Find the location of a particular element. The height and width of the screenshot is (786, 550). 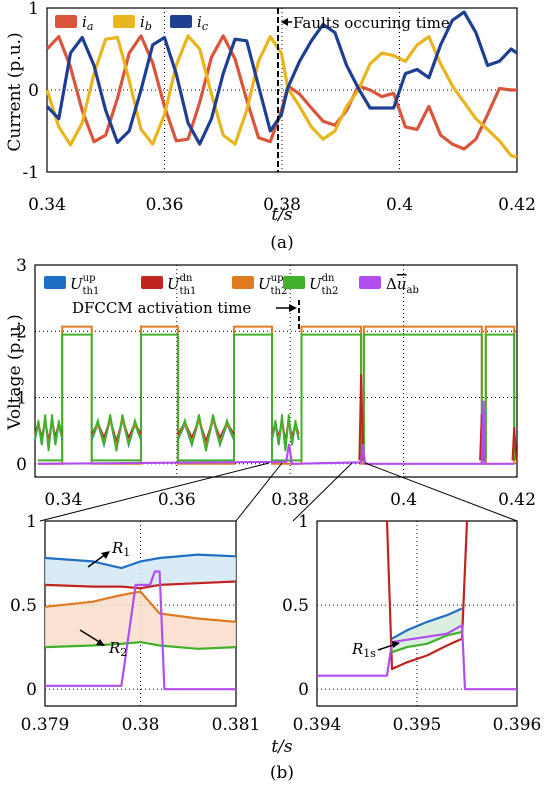

region-r1s-fill is located at coordinates (427, 630).